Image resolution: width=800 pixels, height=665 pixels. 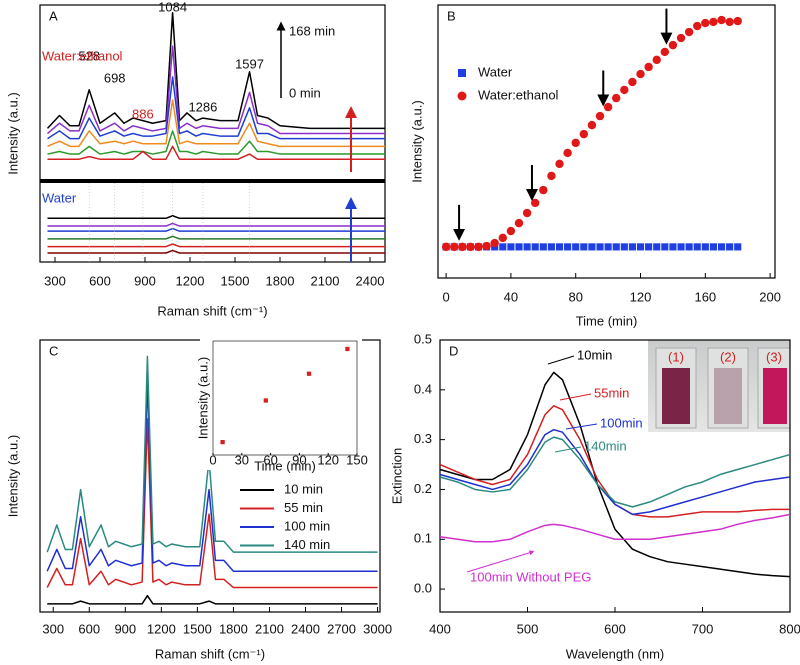 What do you see at coordinates (575, 296) in the screenshot?
I see `x-tick-label: 80` at bounding box center [575, 296].